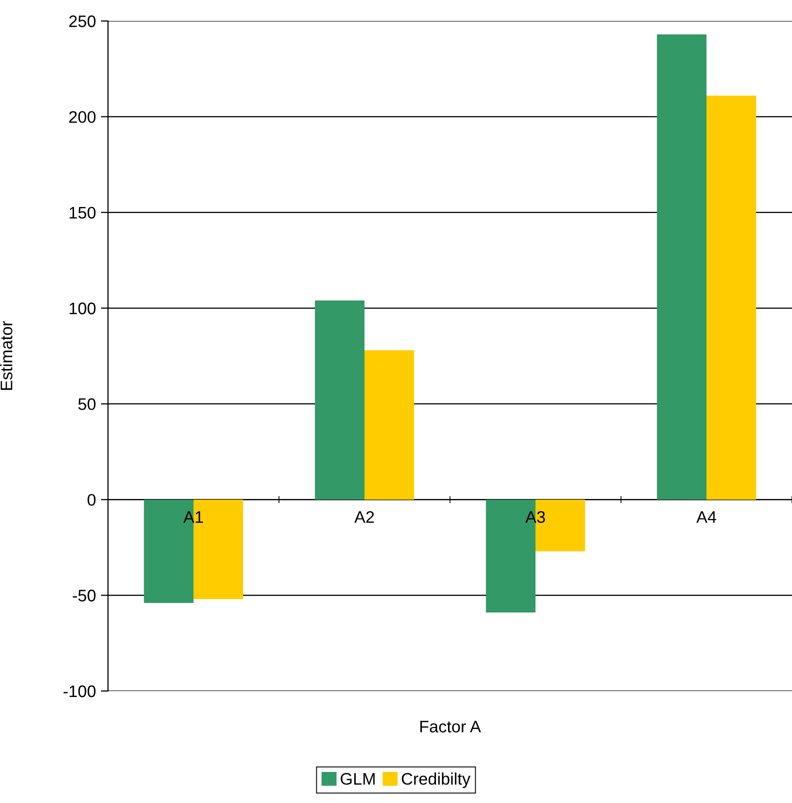 Image resolution: width=792 pixels, height=803 pixels. Describe the element at coordinates (87, 404) in the screenshot. I see `y-tick-label: 50` at that location.